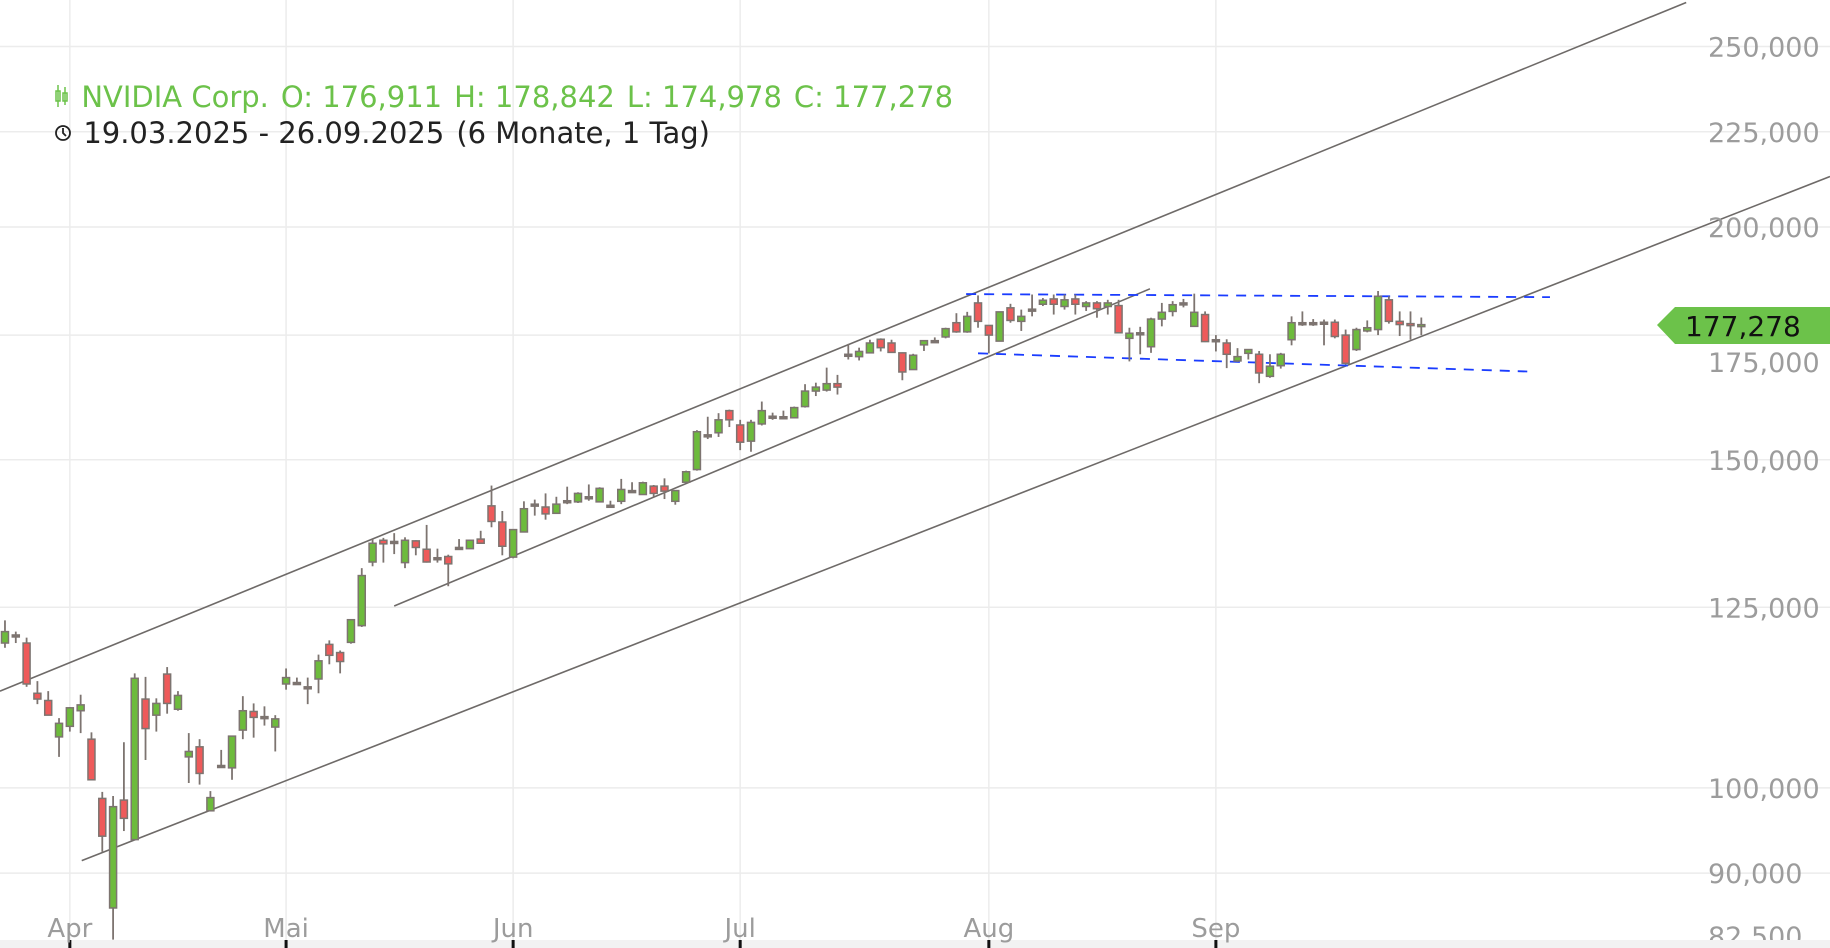 The image size is (1830, 948). I want to click on month-label: Apr, so click(69, 929).